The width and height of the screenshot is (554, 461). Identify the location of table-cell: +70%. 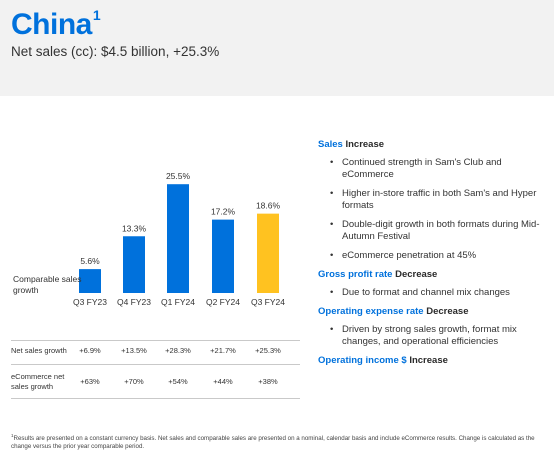
(134, 381).